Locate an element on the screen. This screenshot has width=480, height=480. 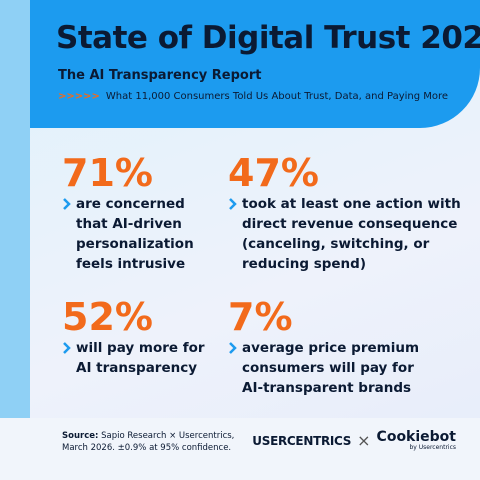
source-label: Source: is located at coordinates (80, 436).